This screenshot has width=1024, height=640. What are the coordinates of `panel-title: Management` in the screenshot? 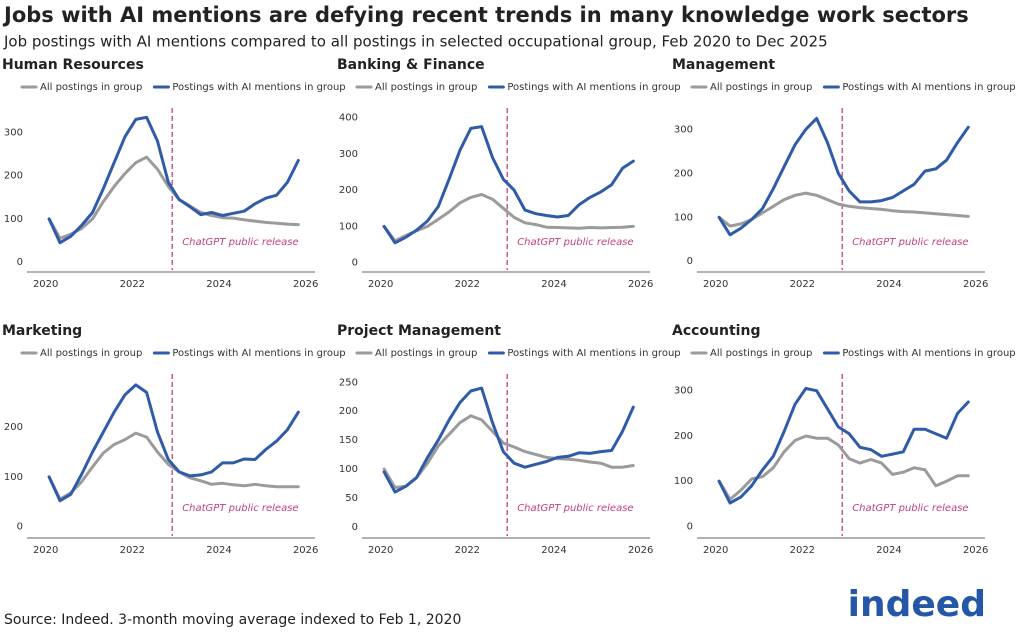 It's located at (723, 65).